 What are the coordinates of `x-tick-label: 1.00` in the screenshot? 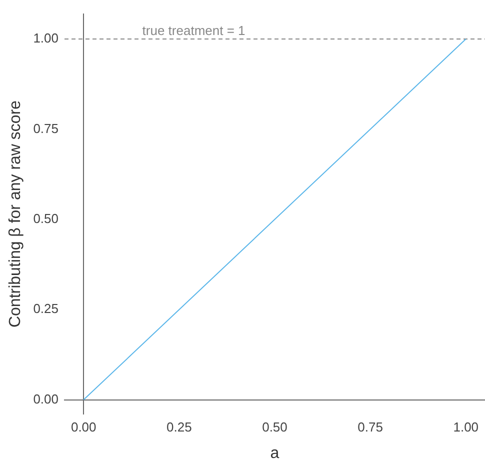 It's located at (466, 427).